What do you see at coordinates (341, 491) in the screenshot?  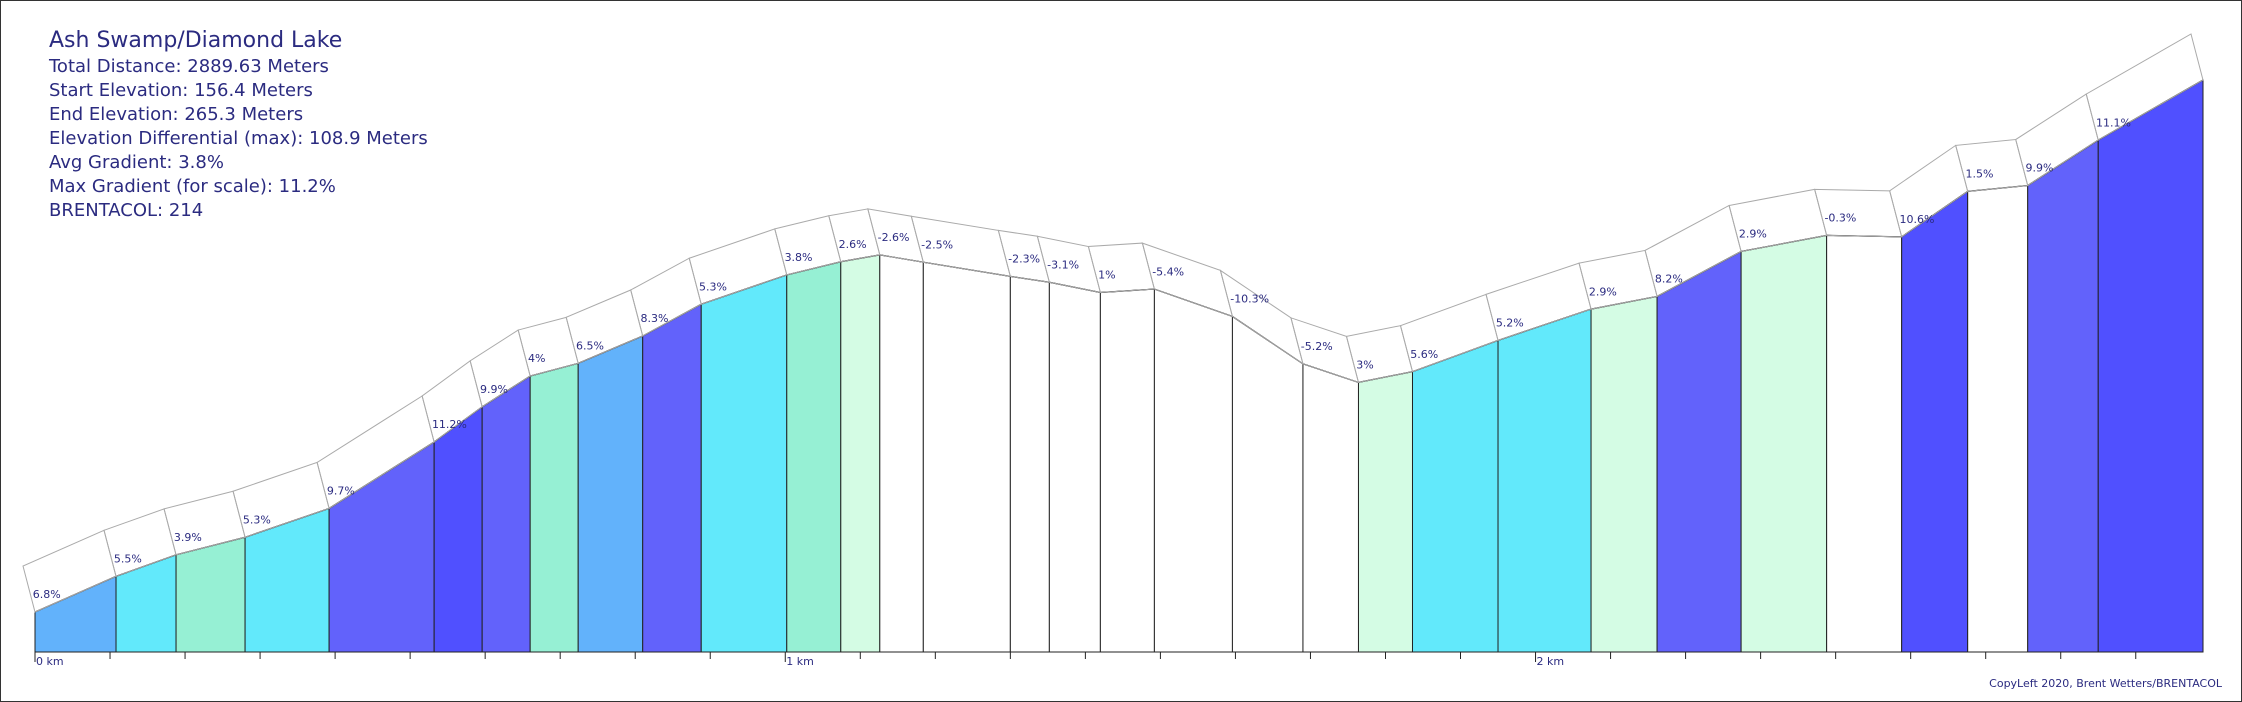 I see `gradient-label: 9.7%` at bounding box center [341, 491].